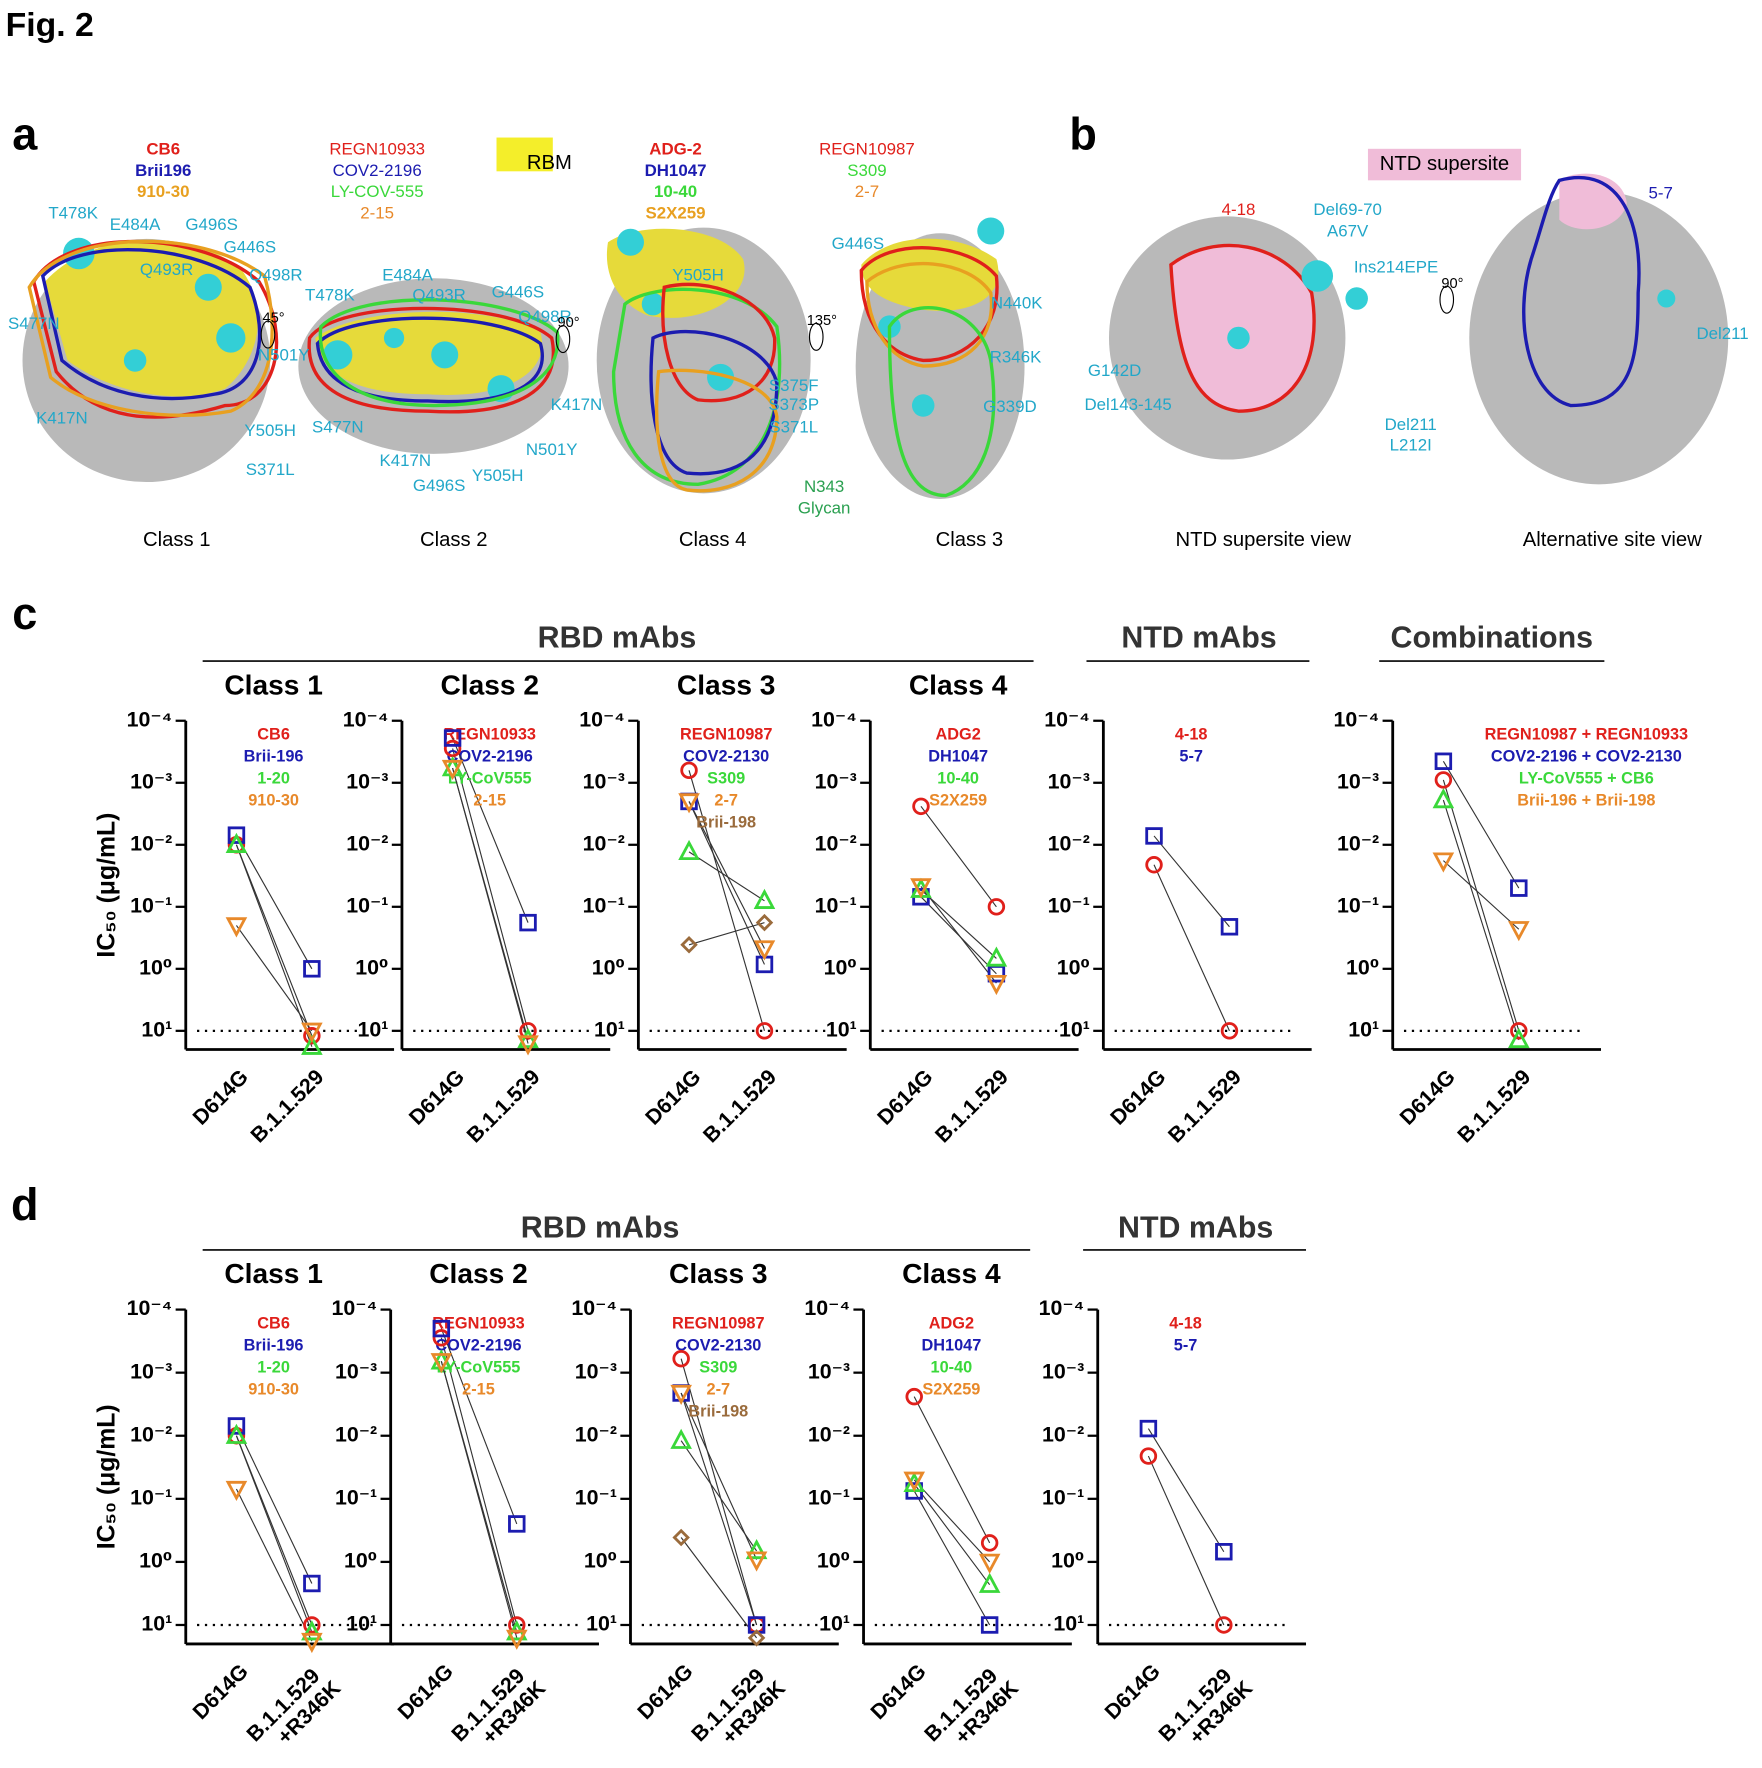  I want to click on antibody-label: DH1047, so click(676, 170).